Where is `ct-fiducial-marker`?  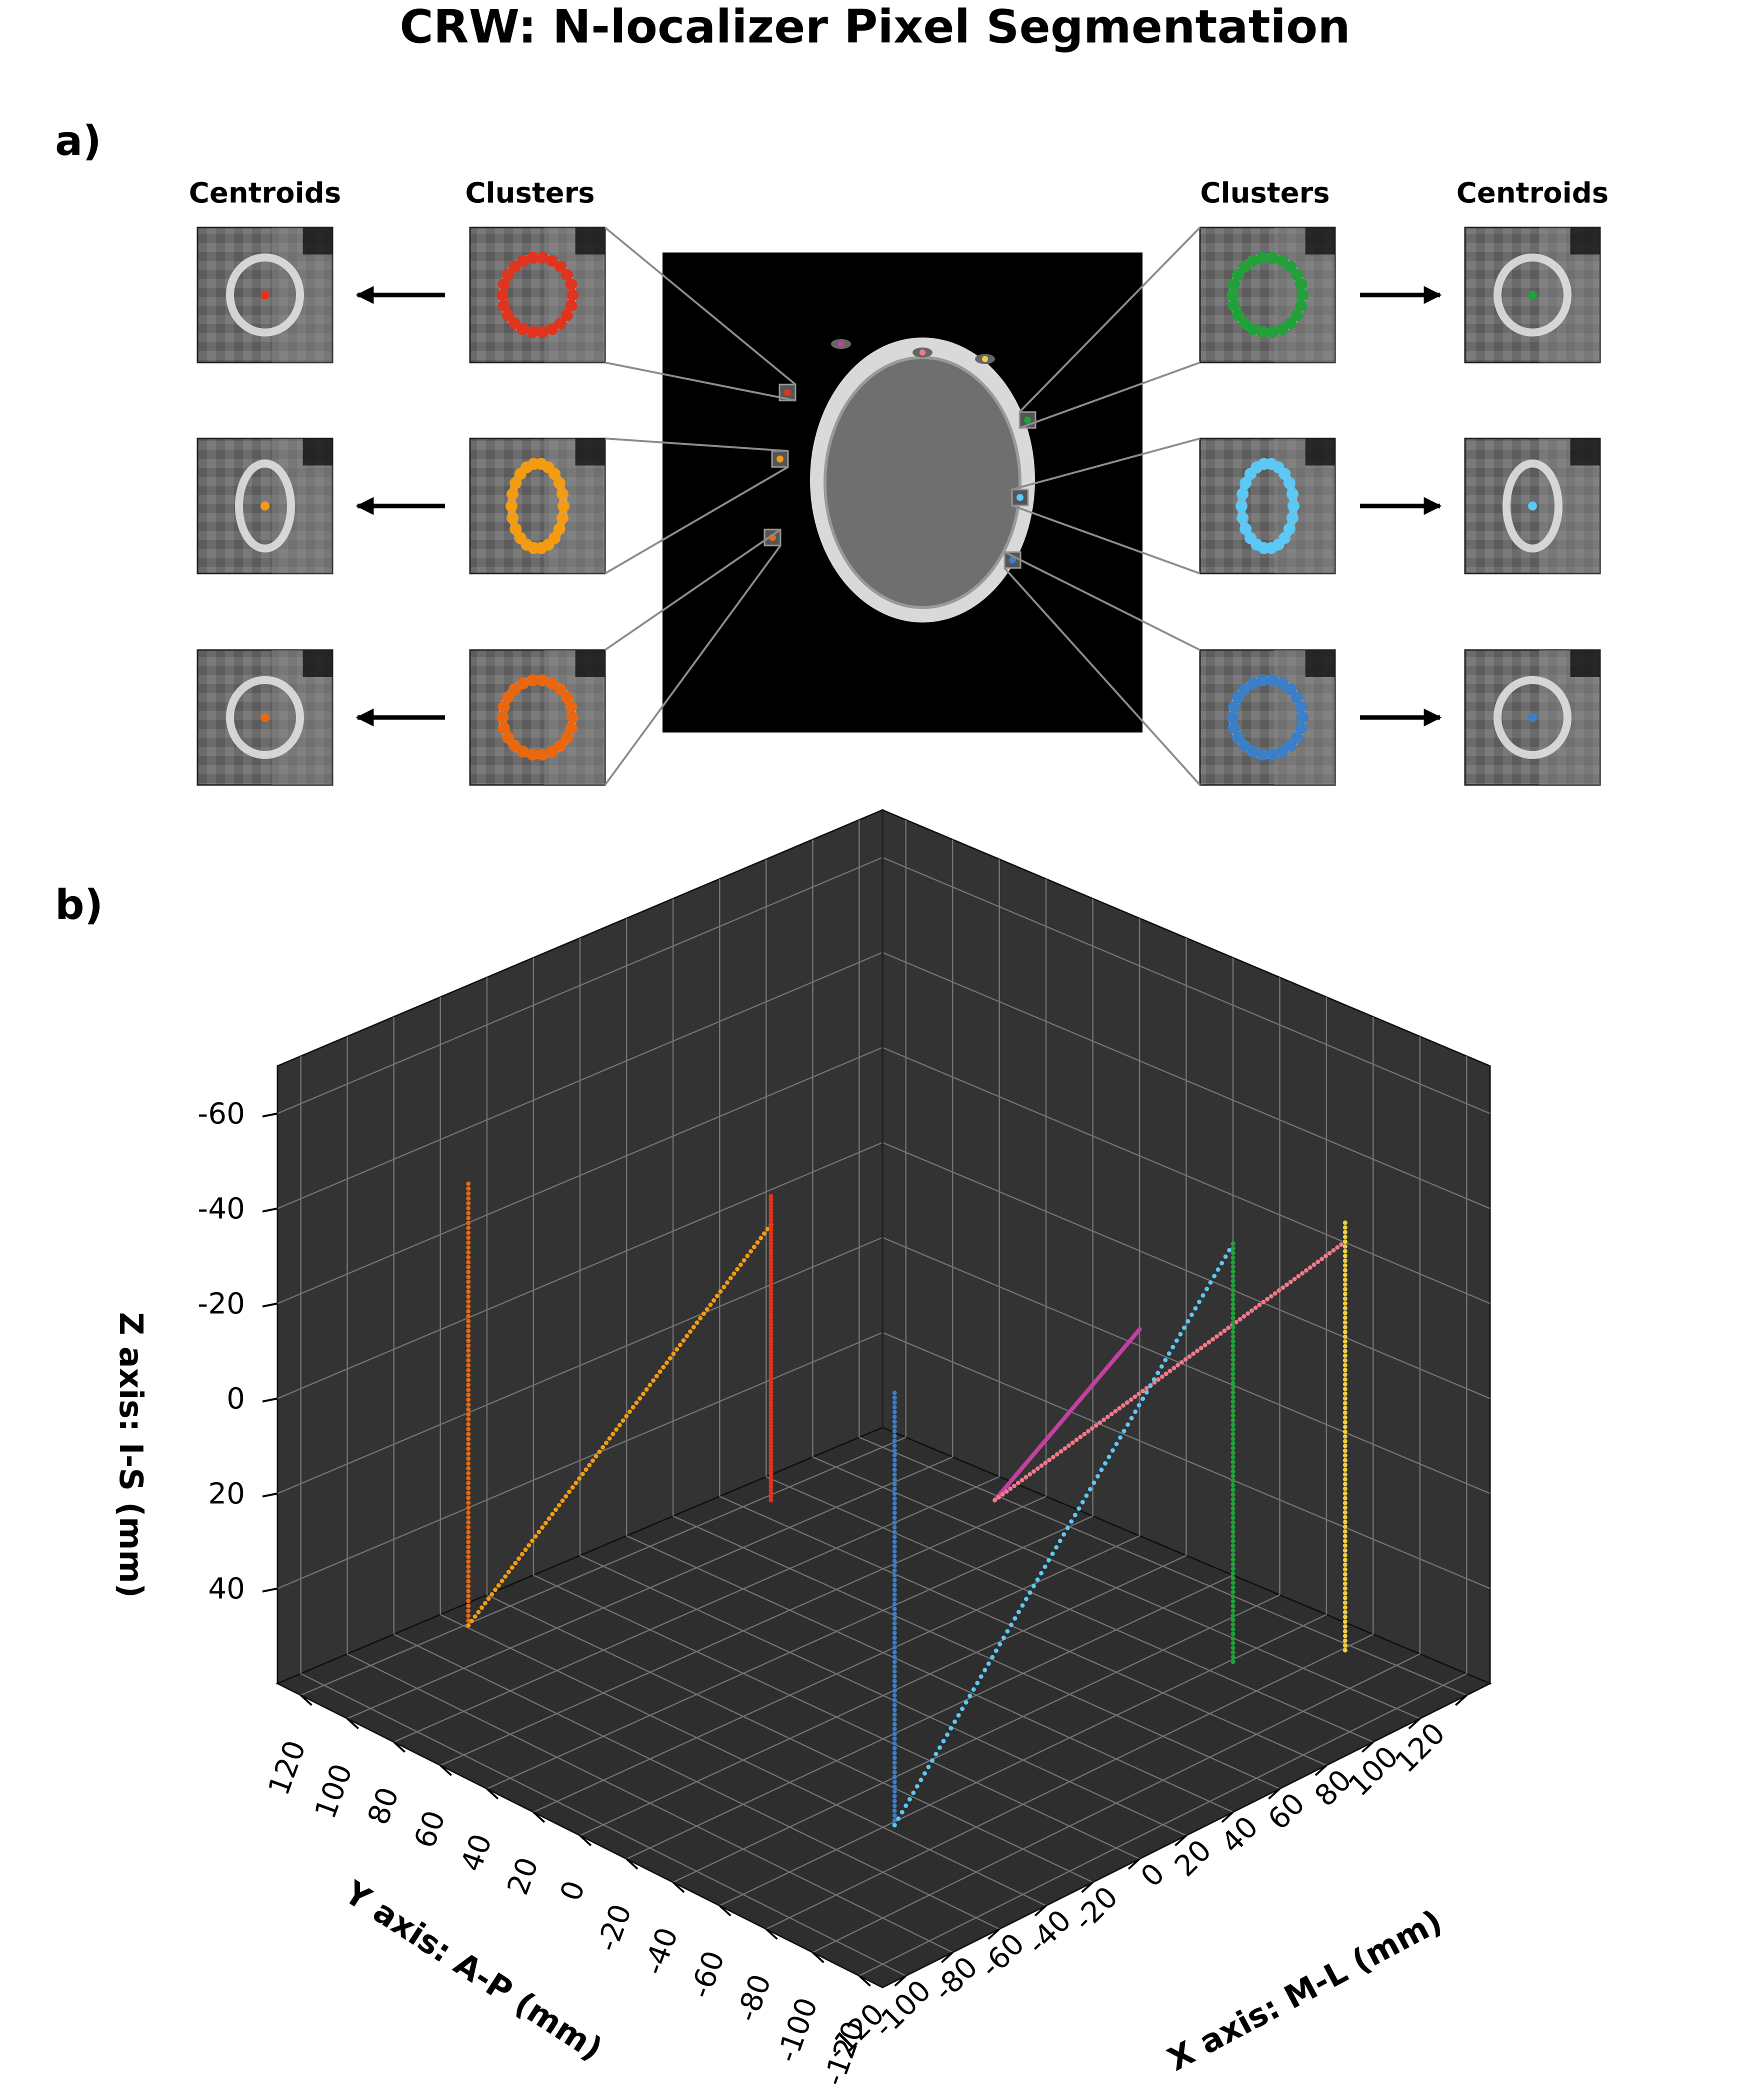 ct-fiducial-marker is located at coordinates (1020, 497).